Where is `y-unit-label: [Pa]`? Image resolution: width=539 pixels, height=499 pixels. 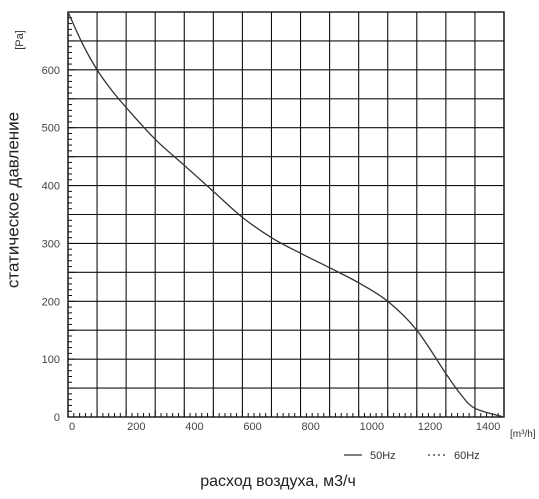
y-unit-label: [Pa] is located at coordinates (20, 40).